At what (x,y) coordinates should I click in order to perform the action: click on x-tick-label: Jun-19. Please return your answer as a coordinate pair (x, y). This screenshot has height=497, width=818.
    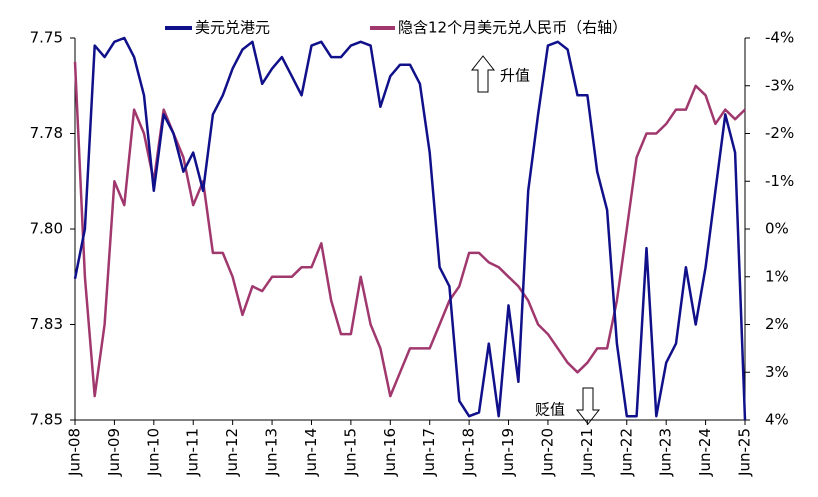
    Looking at the image, I should click on (508, 452).